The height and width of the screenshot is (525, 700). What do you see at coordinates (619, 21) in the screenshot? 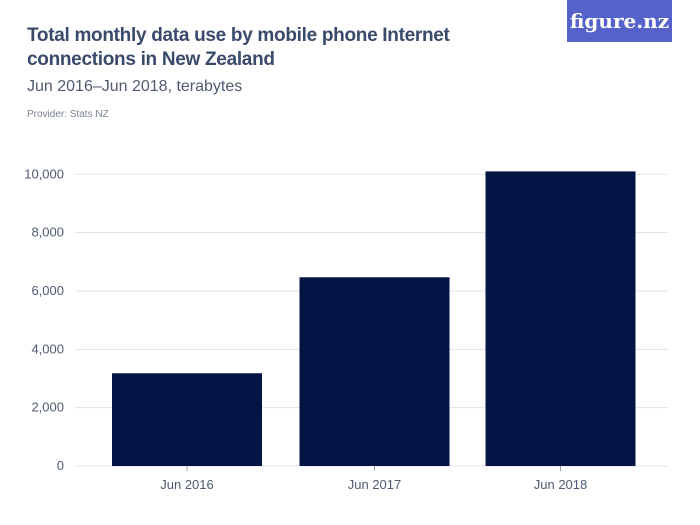
I see `figure-nz-logo: figure.nz` at bounding box center [619, 21].